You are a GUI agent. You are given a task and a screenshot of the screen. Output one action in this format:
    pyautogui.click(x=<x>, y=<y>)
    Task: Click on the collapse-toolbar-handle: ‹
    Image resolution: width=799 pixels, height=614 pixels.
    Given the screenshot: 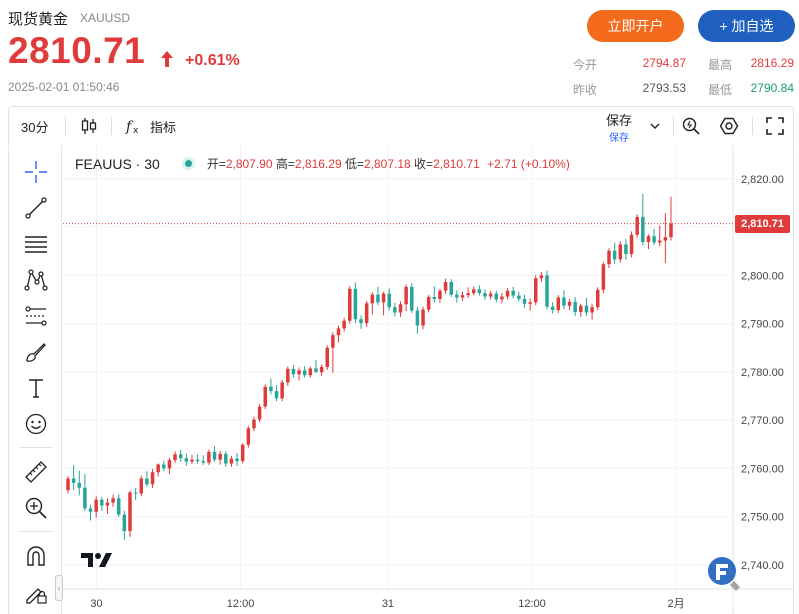 What is the action you would take?
    pyautogui.click(x=59, y=588)
    